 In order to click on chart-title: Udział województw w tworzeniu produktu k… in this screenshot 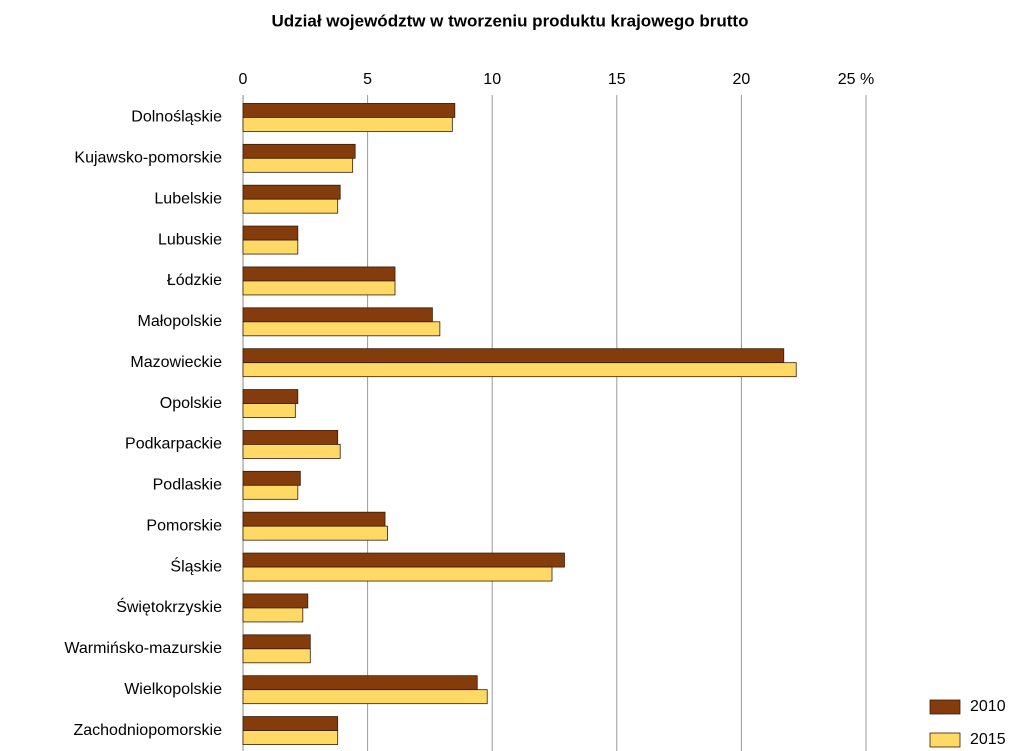, I will do `click(510, 20)`.